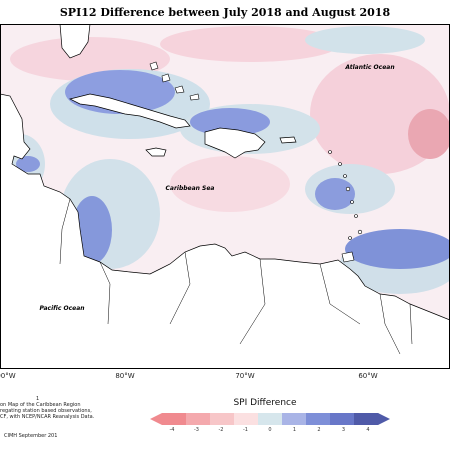 The width and height of the screenshot is (450, 450). Describe the element at coordinates (368, 430) in the screenshot. I see `colorbar-tick-label: 4` at that location.